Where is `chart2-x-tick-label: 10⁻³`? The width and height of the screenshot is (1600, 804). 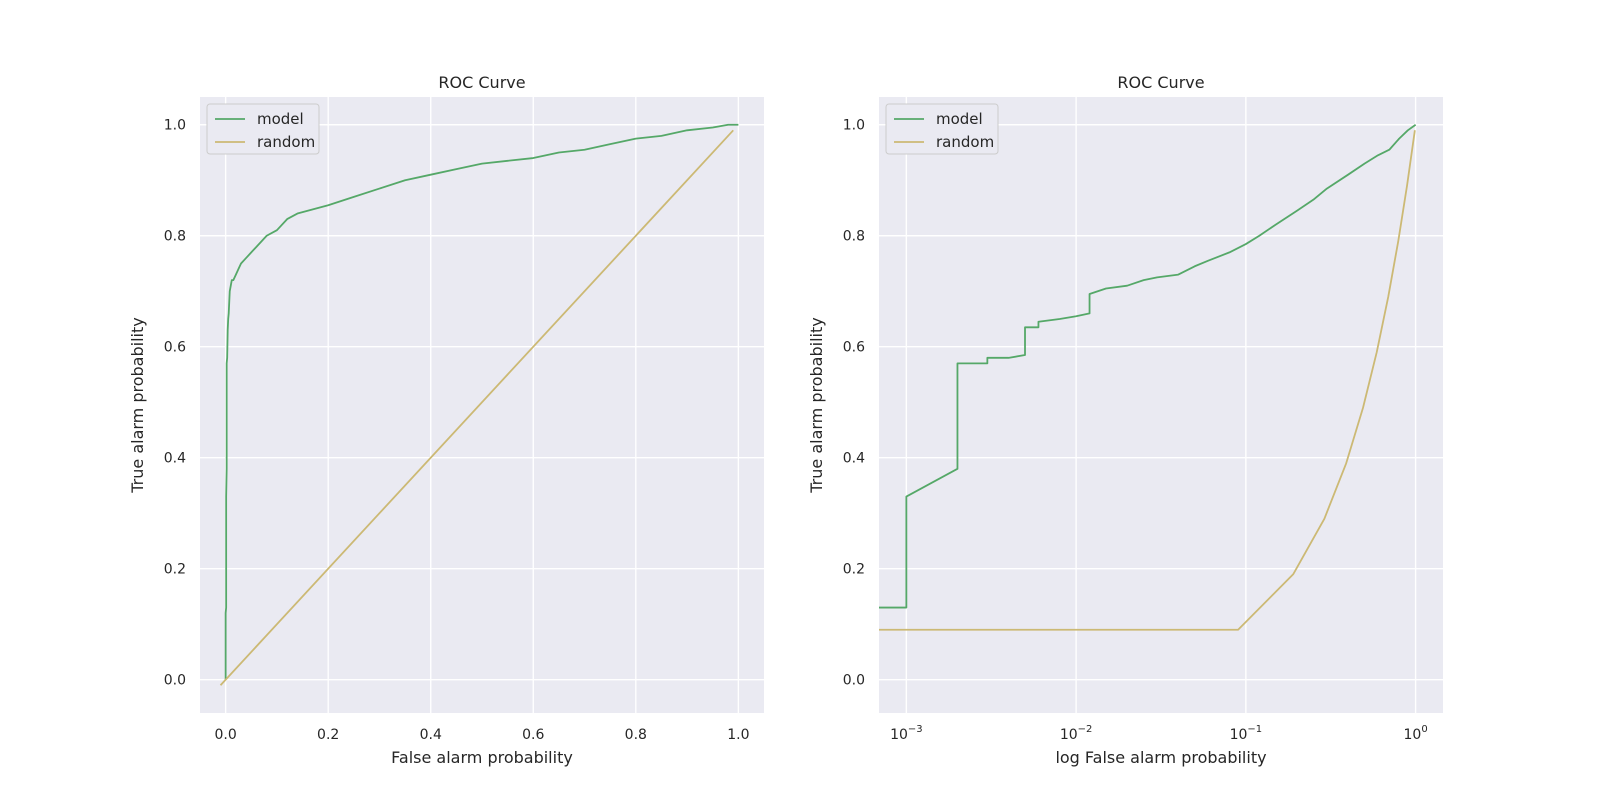 chart2-x-tick-label: 10⁻³ is located at coordinates (906, 733).